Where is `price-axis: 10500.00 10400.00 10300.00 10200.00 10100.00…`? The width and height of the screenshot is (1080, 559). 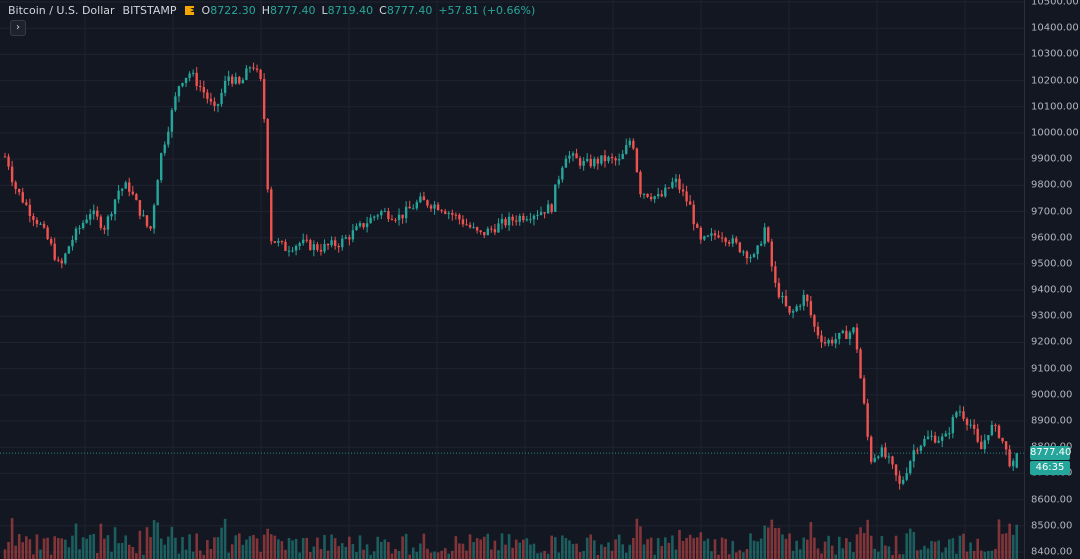 price-axis: 10500.00 10400.00 10300.00 10200.00 10100.00… is located at coordinates (1052, 279).